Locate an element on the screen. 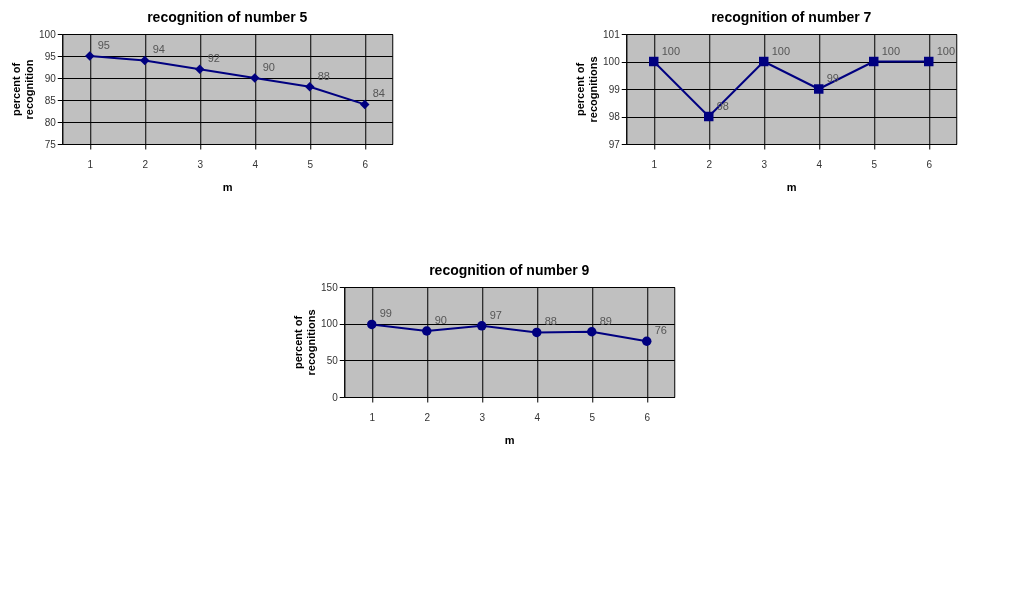  chart-title: recognition of number 9 is located at coordinates (509, 270).